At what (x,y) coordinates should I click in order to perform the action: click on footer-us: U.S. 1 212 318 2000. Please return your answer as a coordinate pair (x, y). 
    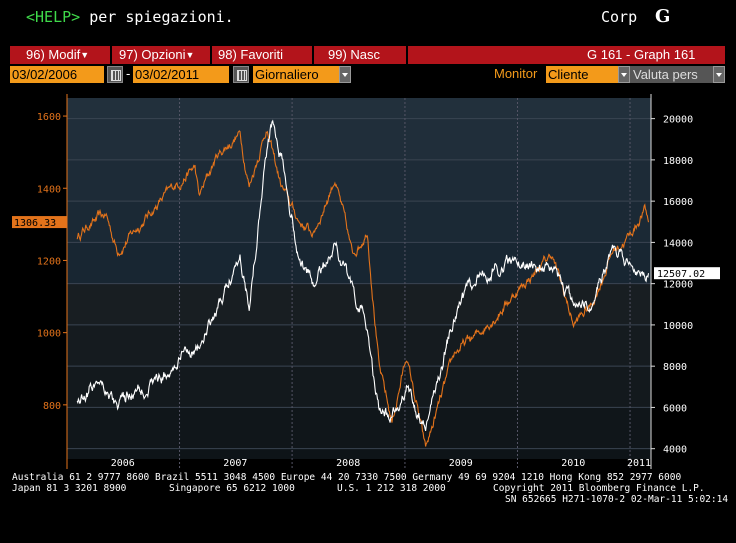
    Looking at the image, I should click on (391, 488).